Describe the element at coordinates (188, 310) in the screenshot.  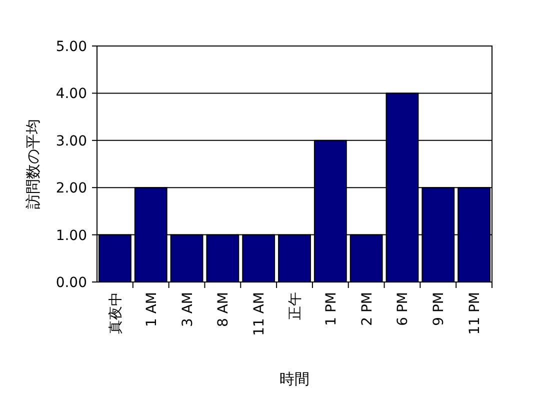
I see `x-tick-label: 3 AM` at that location.